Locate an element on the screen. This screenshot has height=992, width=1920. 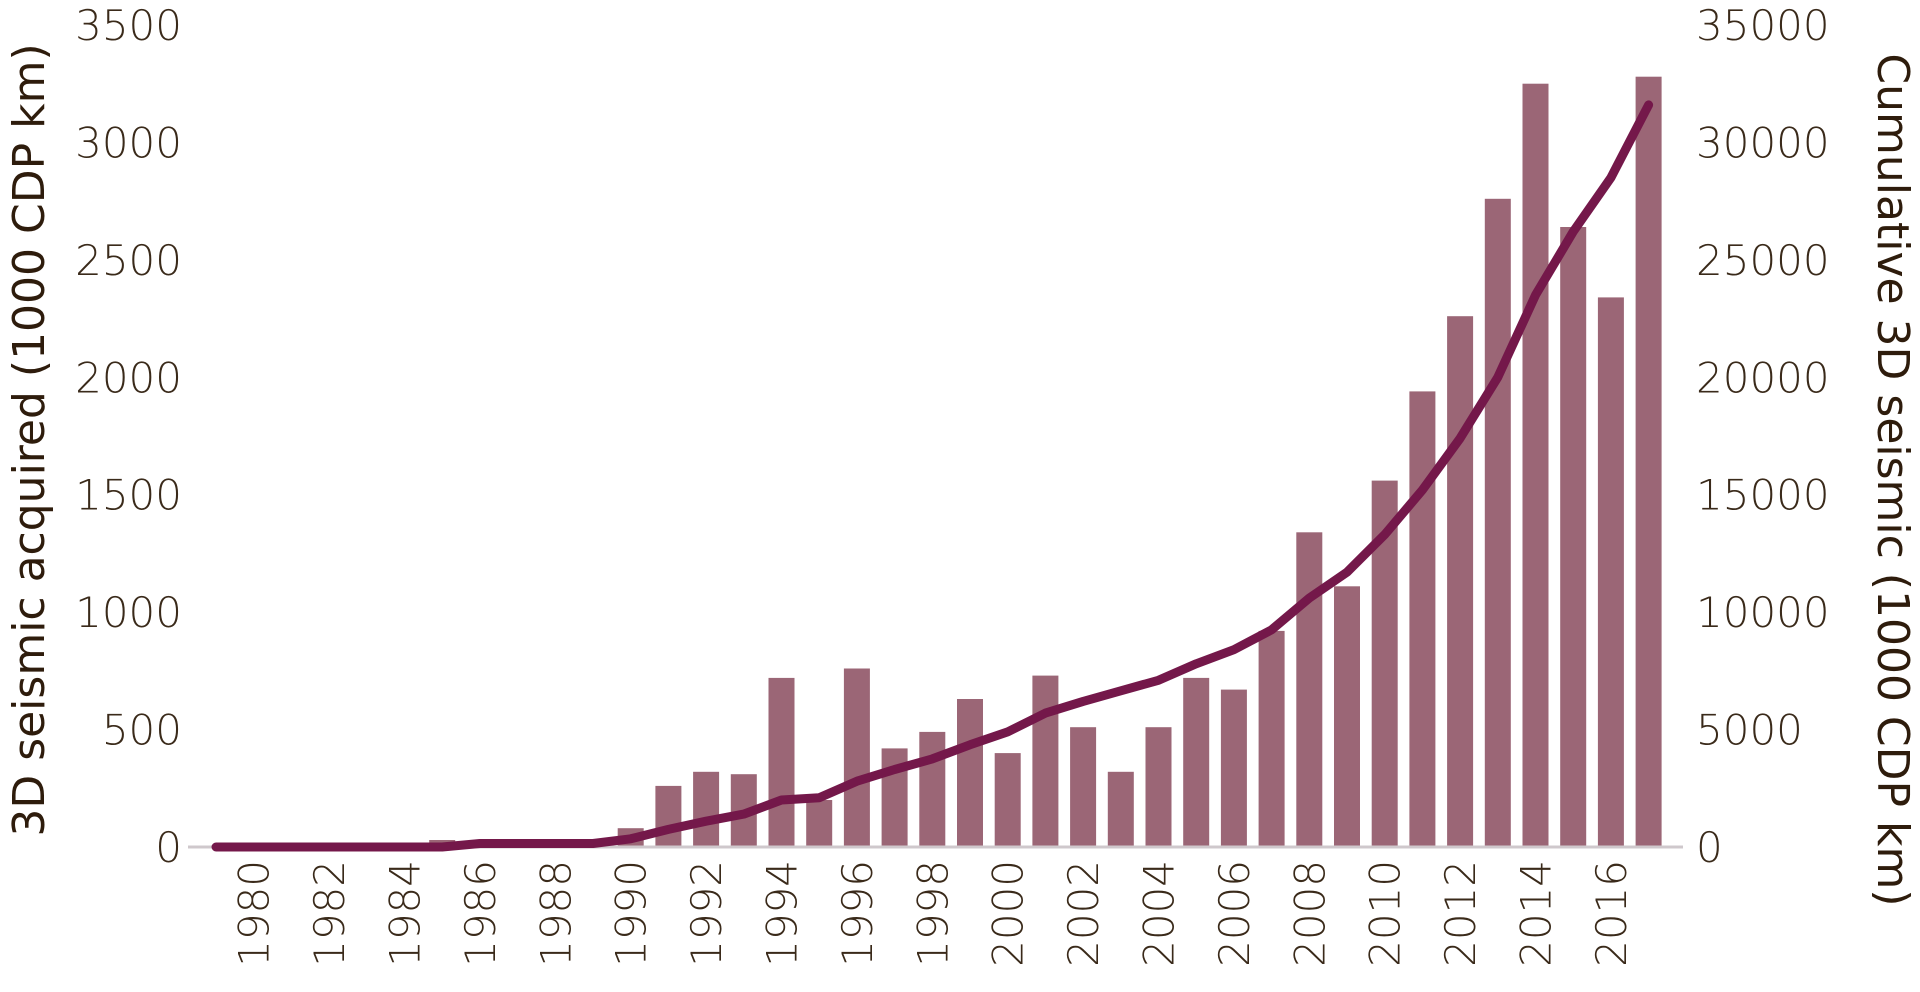
bar-2011 is located at coordinates (1422, 619).